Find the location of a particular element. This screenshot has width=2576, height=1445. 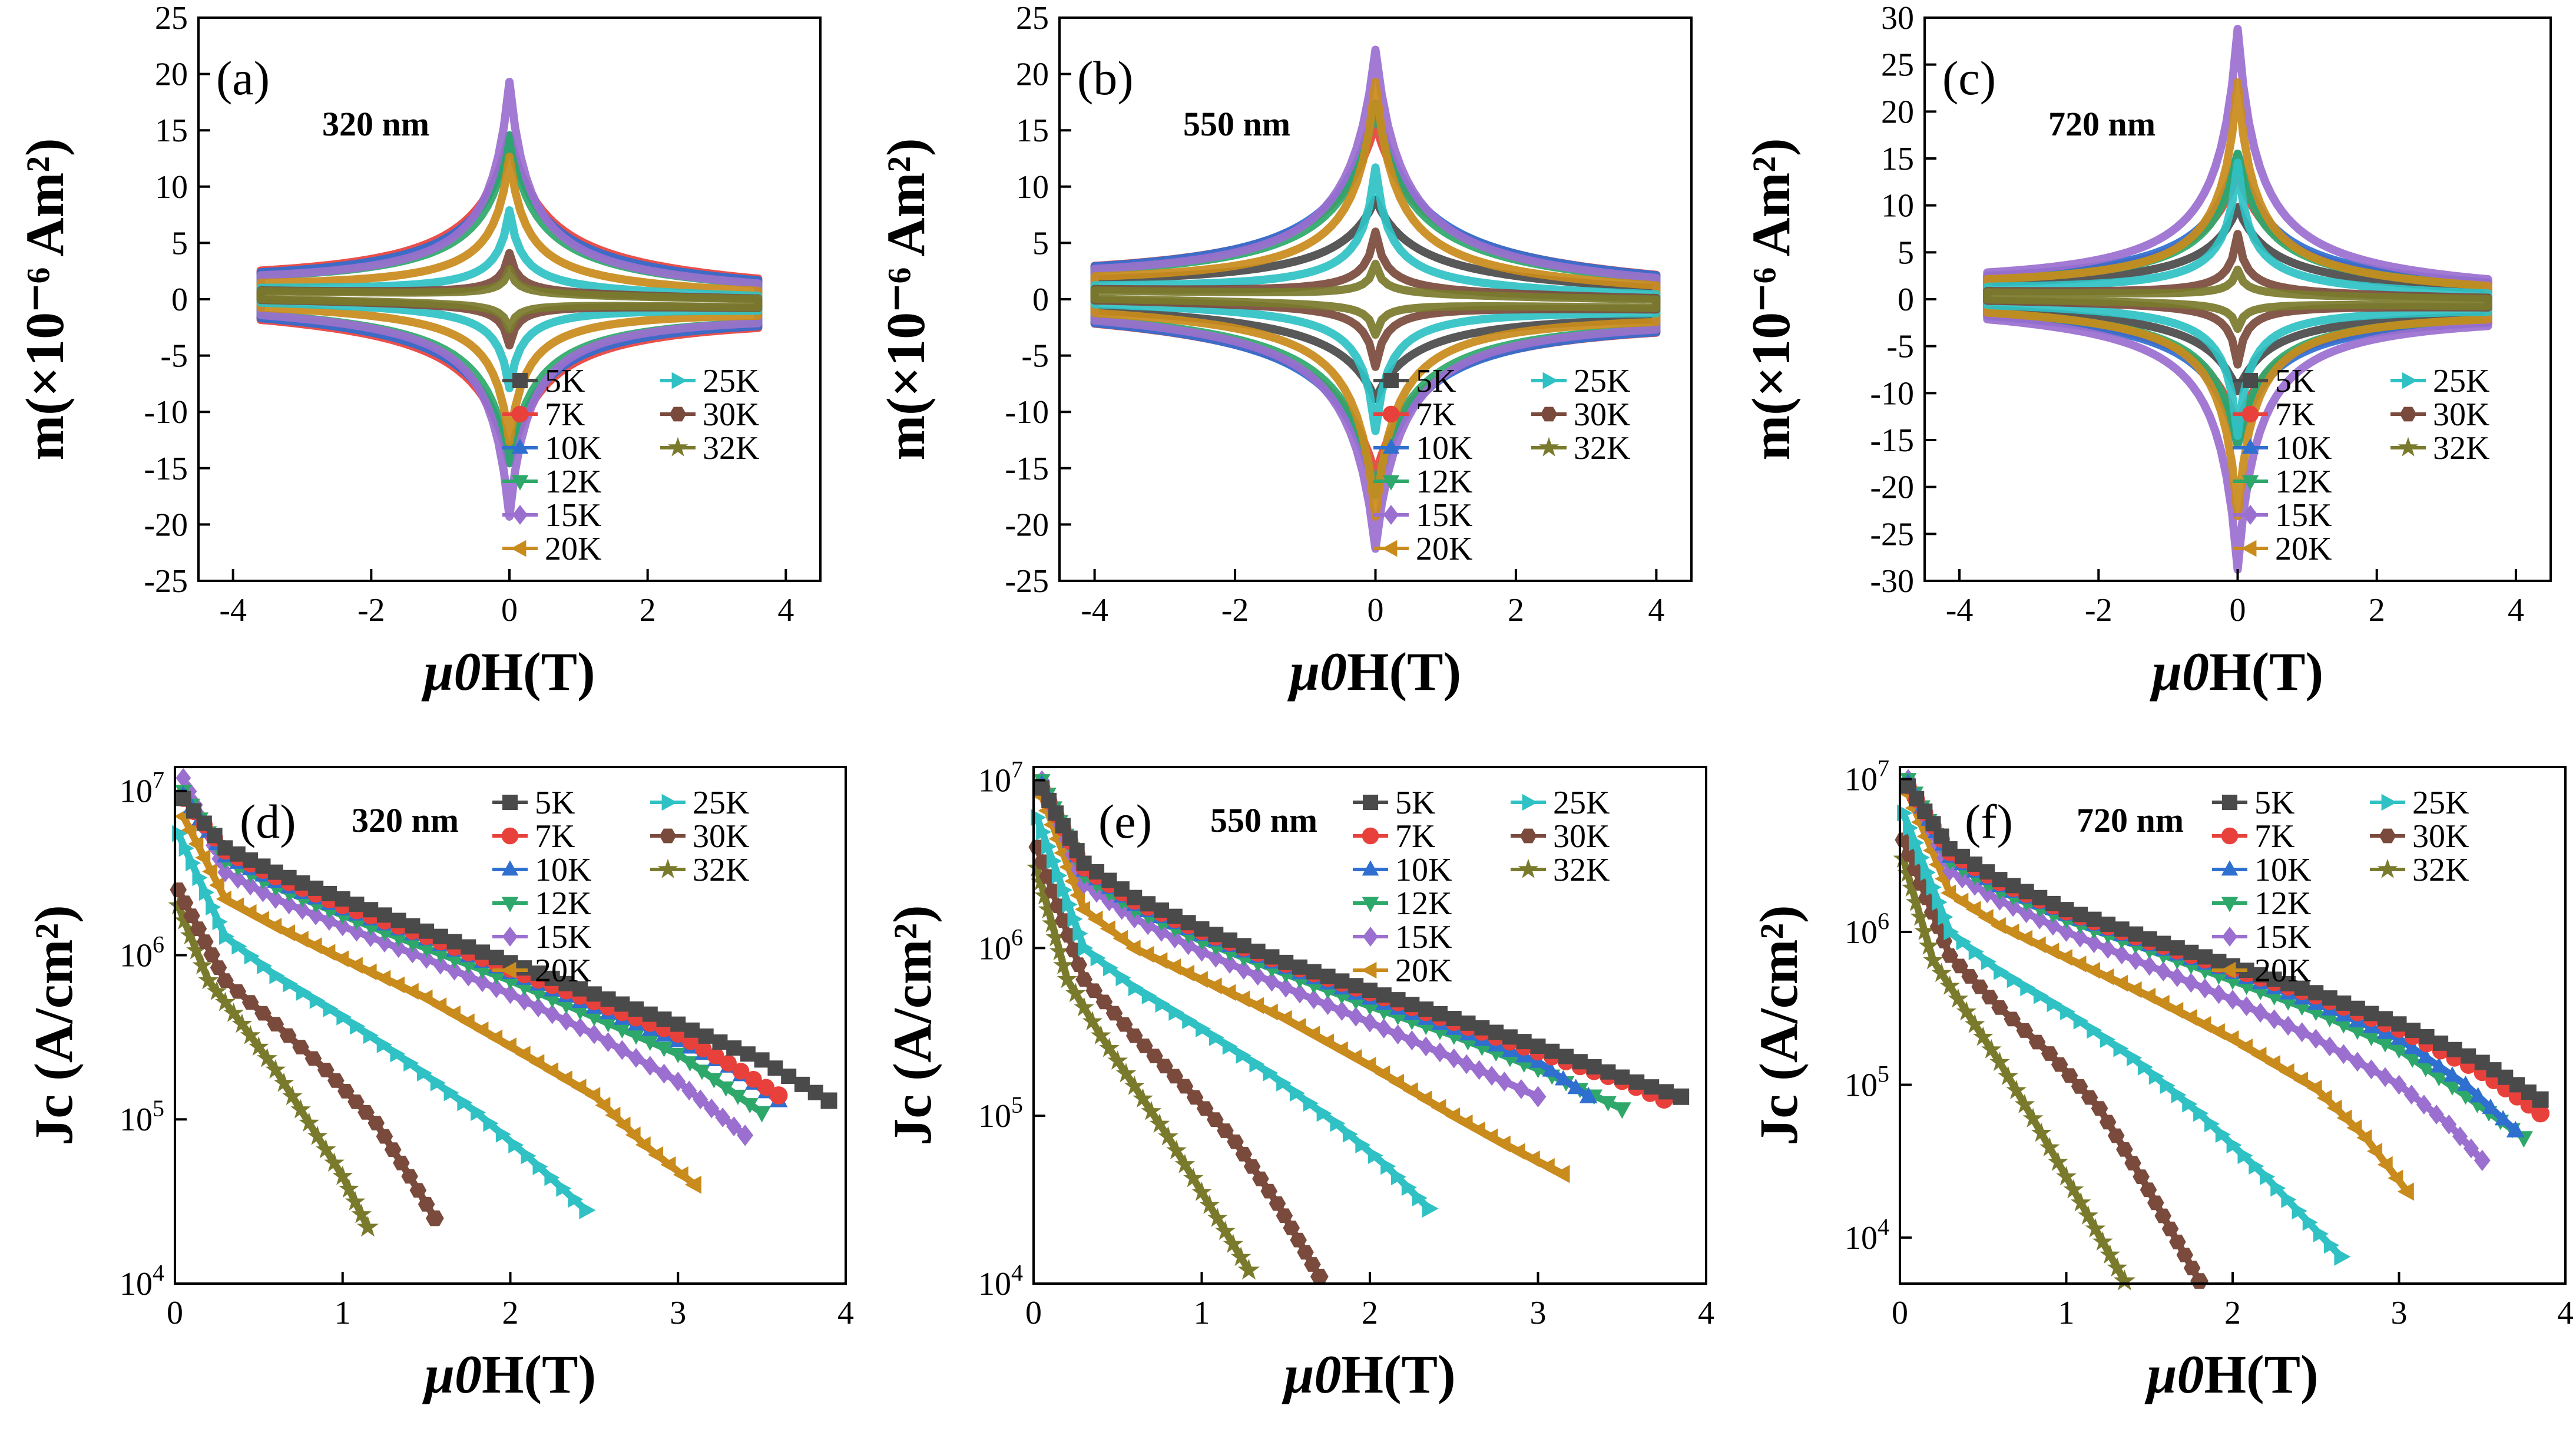

x-tick-label: 3 is located at coordinates (678, 1313).